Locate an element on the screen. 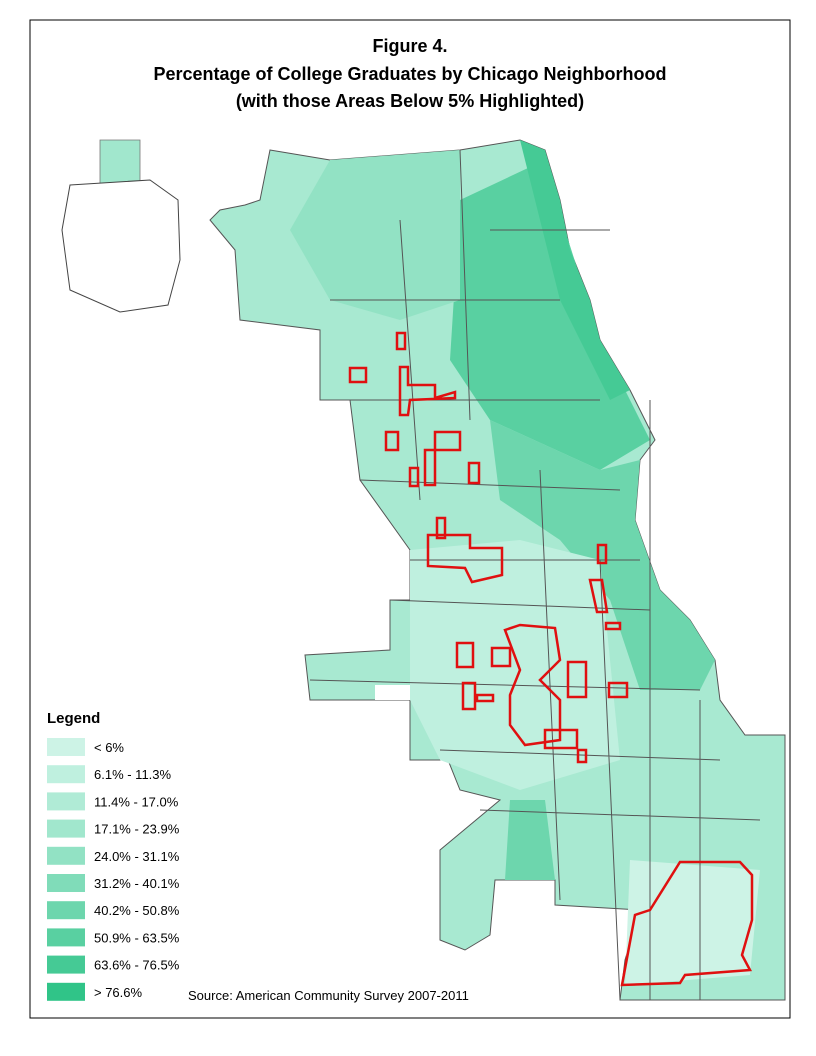  legend-label: 40.2% - 50.8% is located at coordinates (137, 910).